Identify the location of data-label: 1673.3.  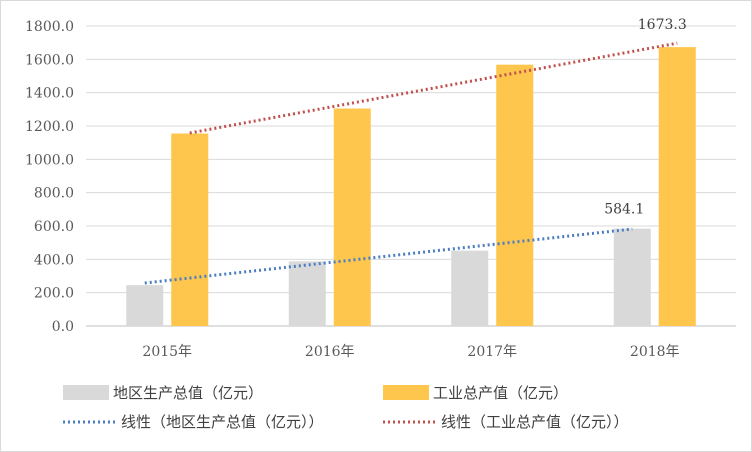
(662, 25).